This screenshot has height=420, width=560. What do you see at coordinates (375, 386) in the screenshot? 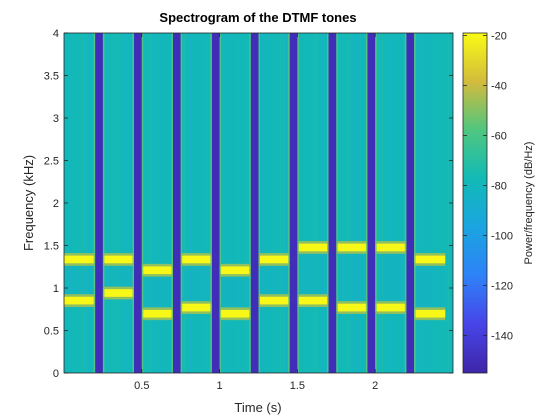
I see `x-tick-label: 2` at bounding box center [375, 386].